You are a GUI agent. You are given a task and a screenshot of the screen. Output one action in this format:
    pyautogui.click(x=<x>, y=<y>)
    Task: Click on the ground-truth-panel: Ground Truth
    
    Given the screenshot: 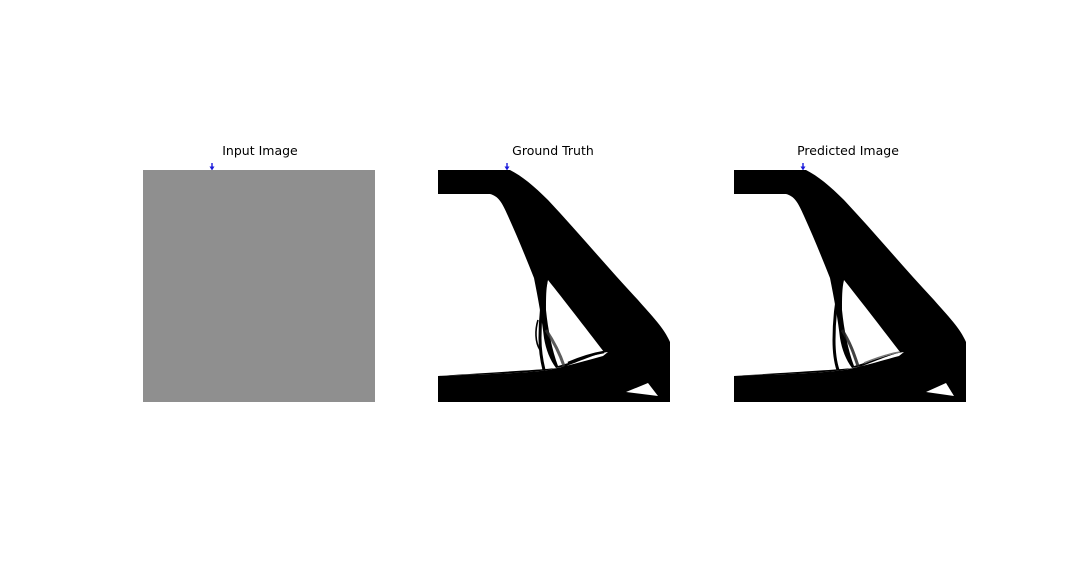 What is the action you would take?
    pyautogui.click(x=554, y=272)
    